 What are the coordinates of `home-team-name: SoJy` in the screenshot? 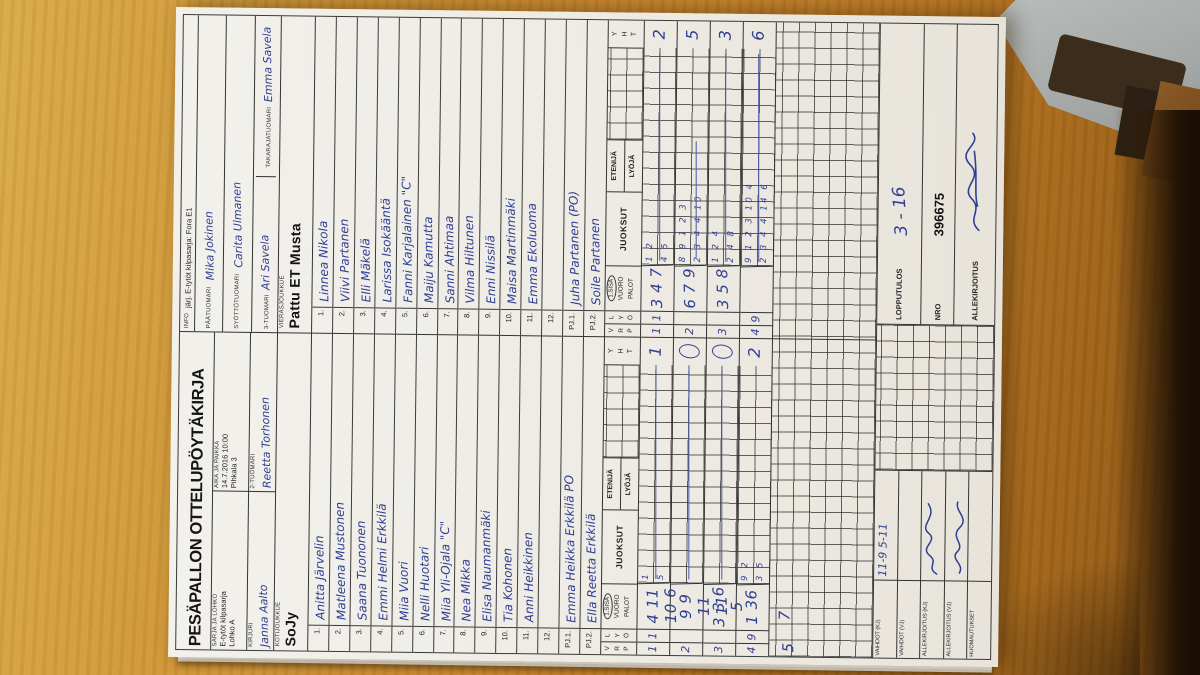 It's located at (290, 629).